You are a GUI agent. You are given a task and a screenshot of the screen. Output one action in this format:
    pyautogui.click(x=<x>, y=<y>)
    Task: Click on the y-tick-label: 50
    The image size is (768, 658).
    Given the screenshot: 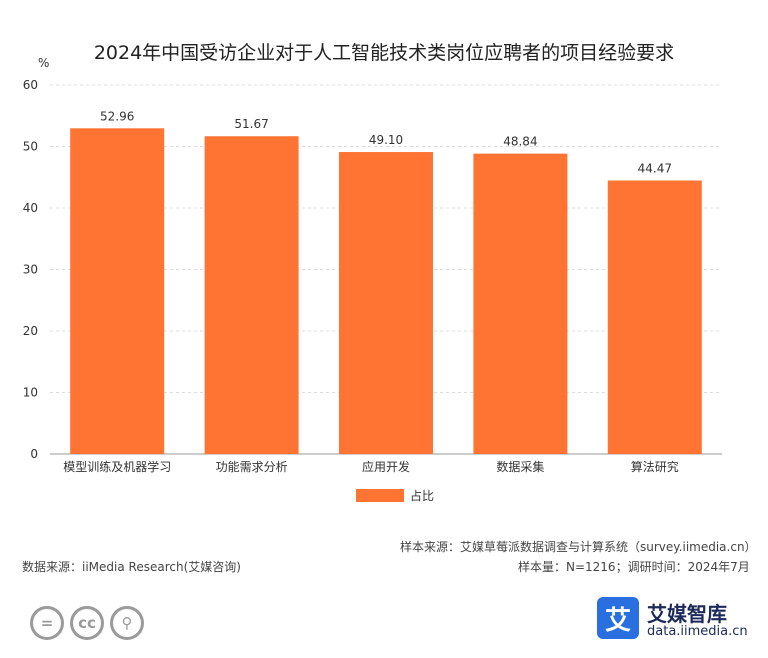 What is the action you would take?
    pyautogui.click(x=30, y=147)
    